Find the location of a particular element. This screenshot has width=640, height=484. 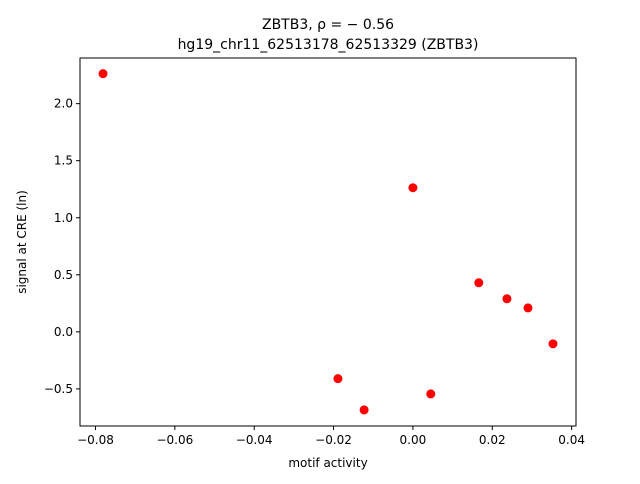

chart-title-line2: hg19_chr11_62513178_62513329 (ZBTB3) is located at coordinates (328, 45).